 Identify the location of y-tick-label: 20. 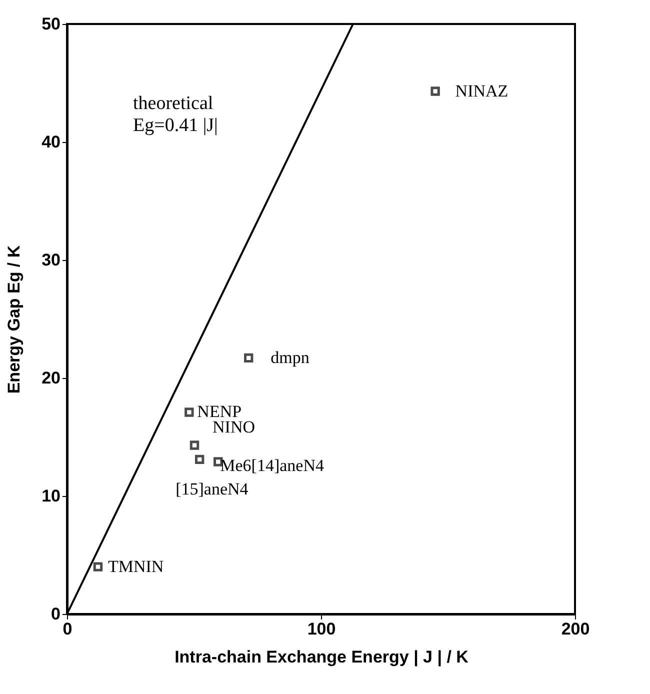
(51, 378).